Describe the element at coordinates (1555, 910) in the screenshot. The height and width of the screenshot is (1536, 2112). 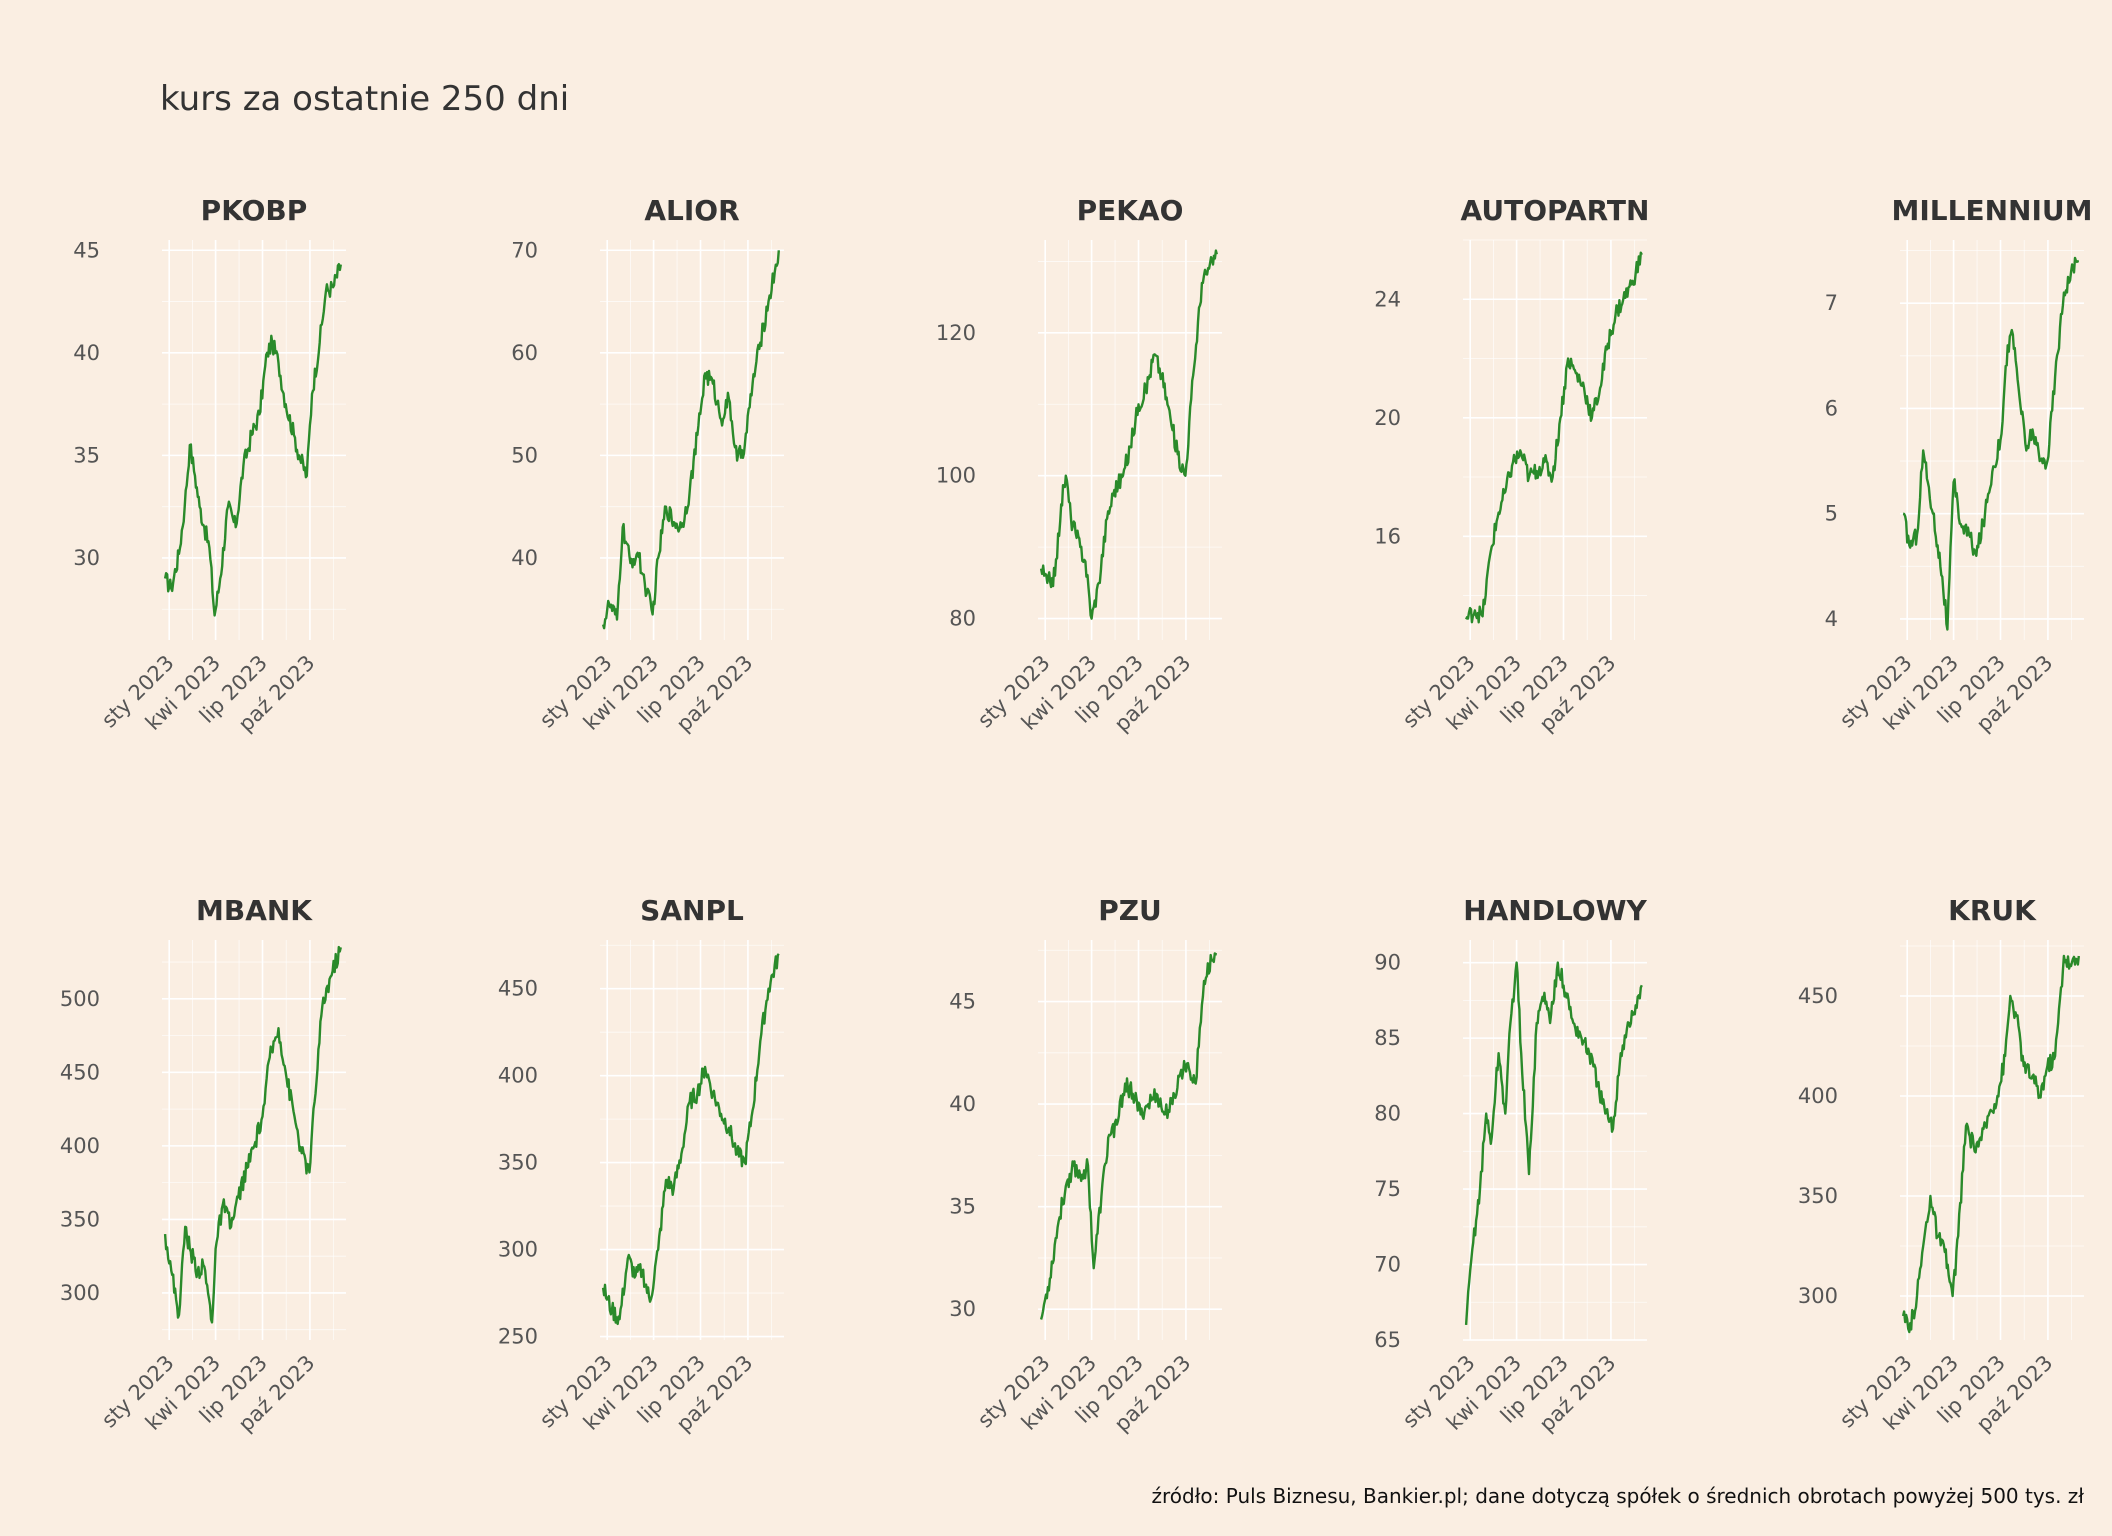
I see `facet-title: HANDLOWY` at that location.